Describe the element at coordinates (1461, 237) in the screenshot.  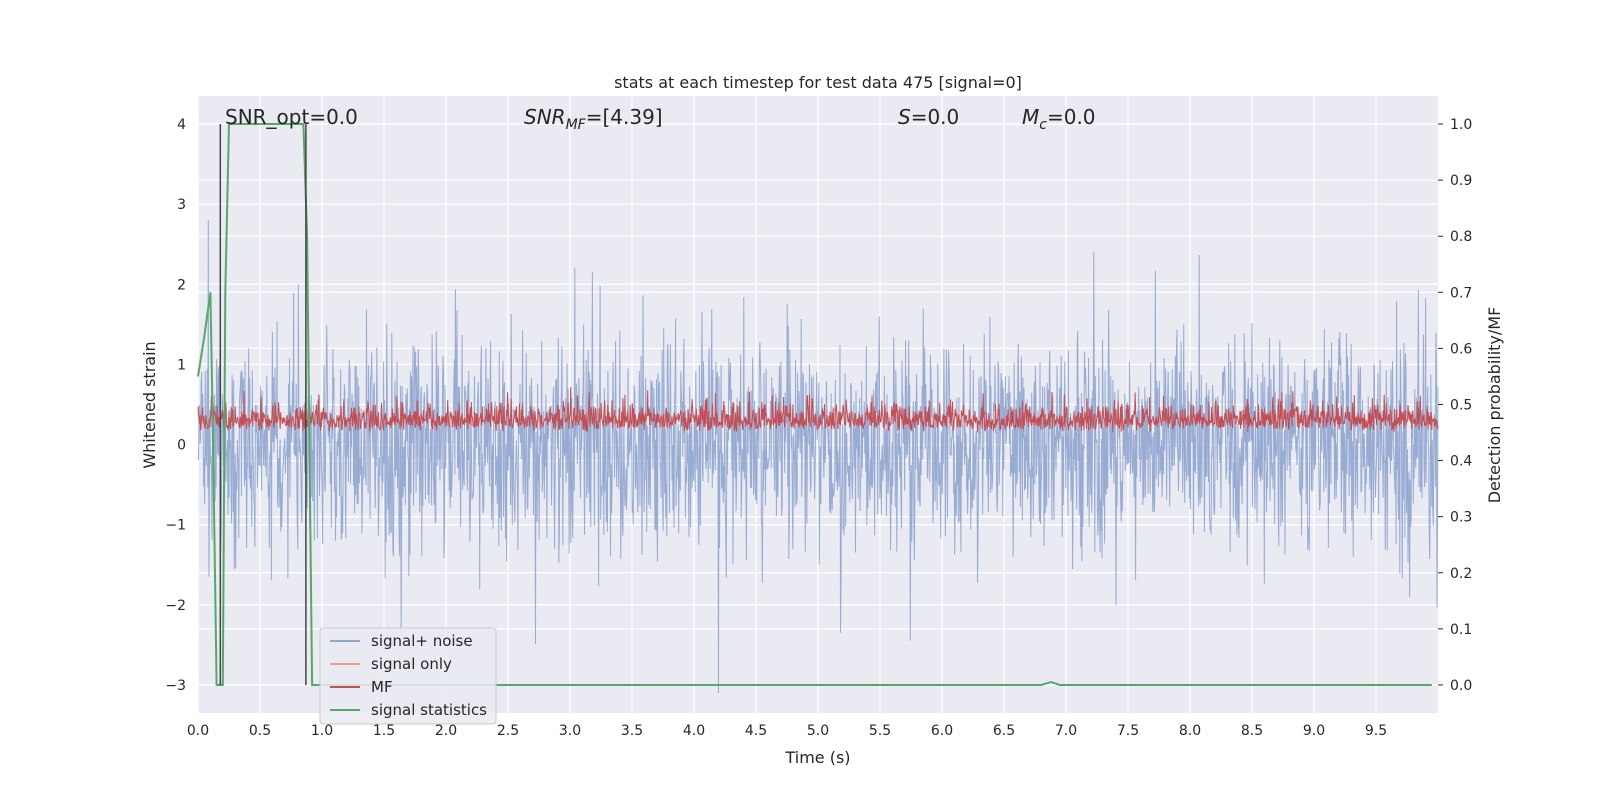
I see `y2-tick-label: 0.8` at that location.